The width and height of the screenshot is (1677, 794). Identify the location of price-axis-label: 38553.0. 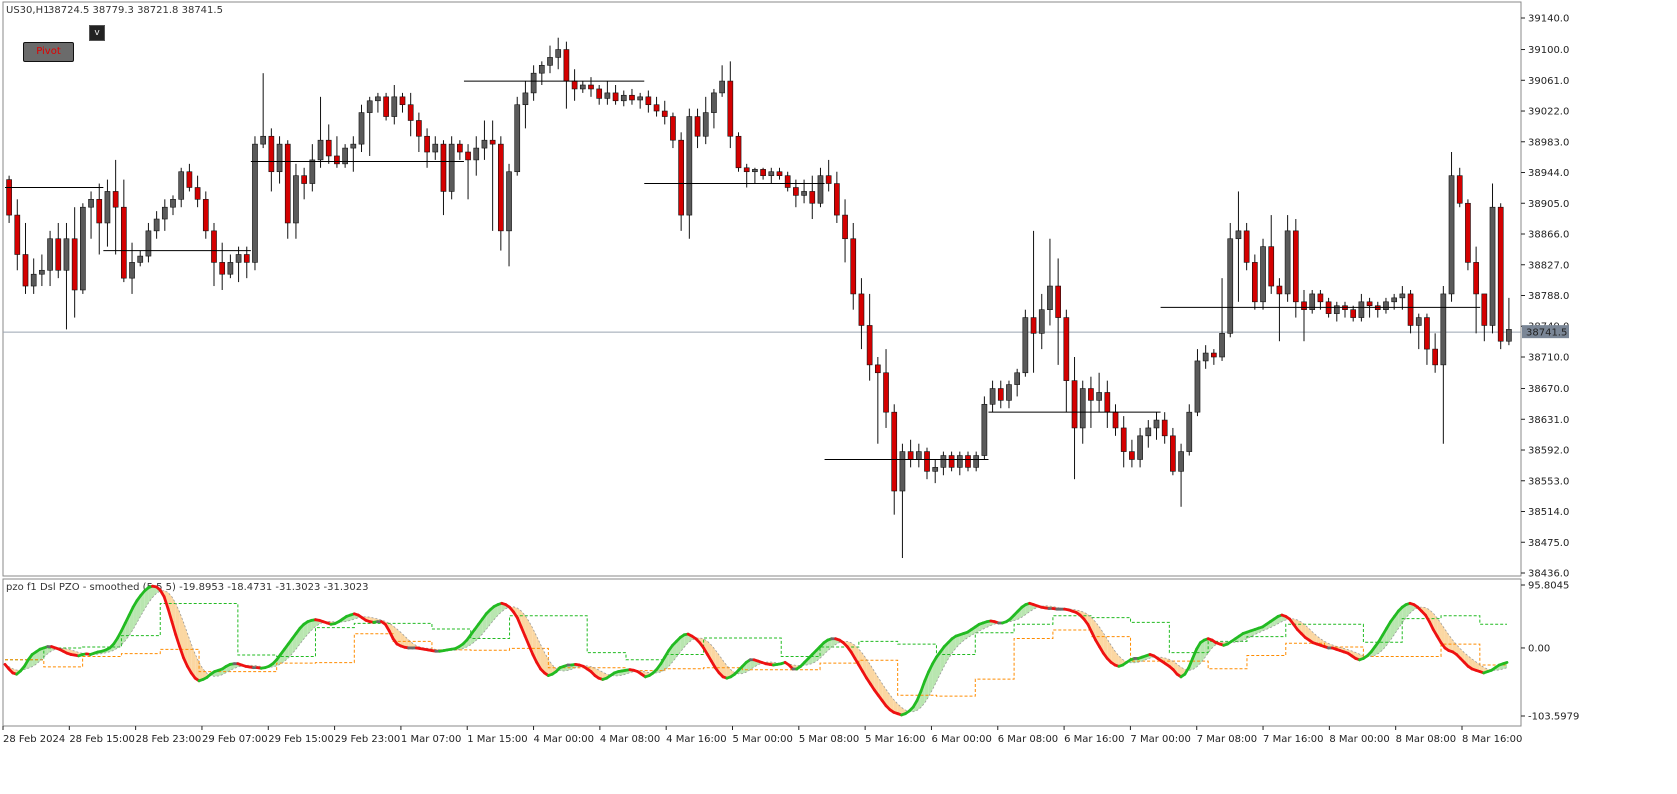
(1548, 481).